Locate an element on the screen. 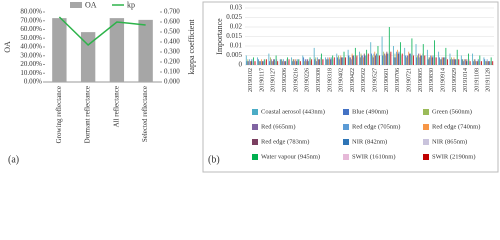 This screenshot has height=240, width=500. y-tick-label: 0.01 is located at coordinates (236, 46).